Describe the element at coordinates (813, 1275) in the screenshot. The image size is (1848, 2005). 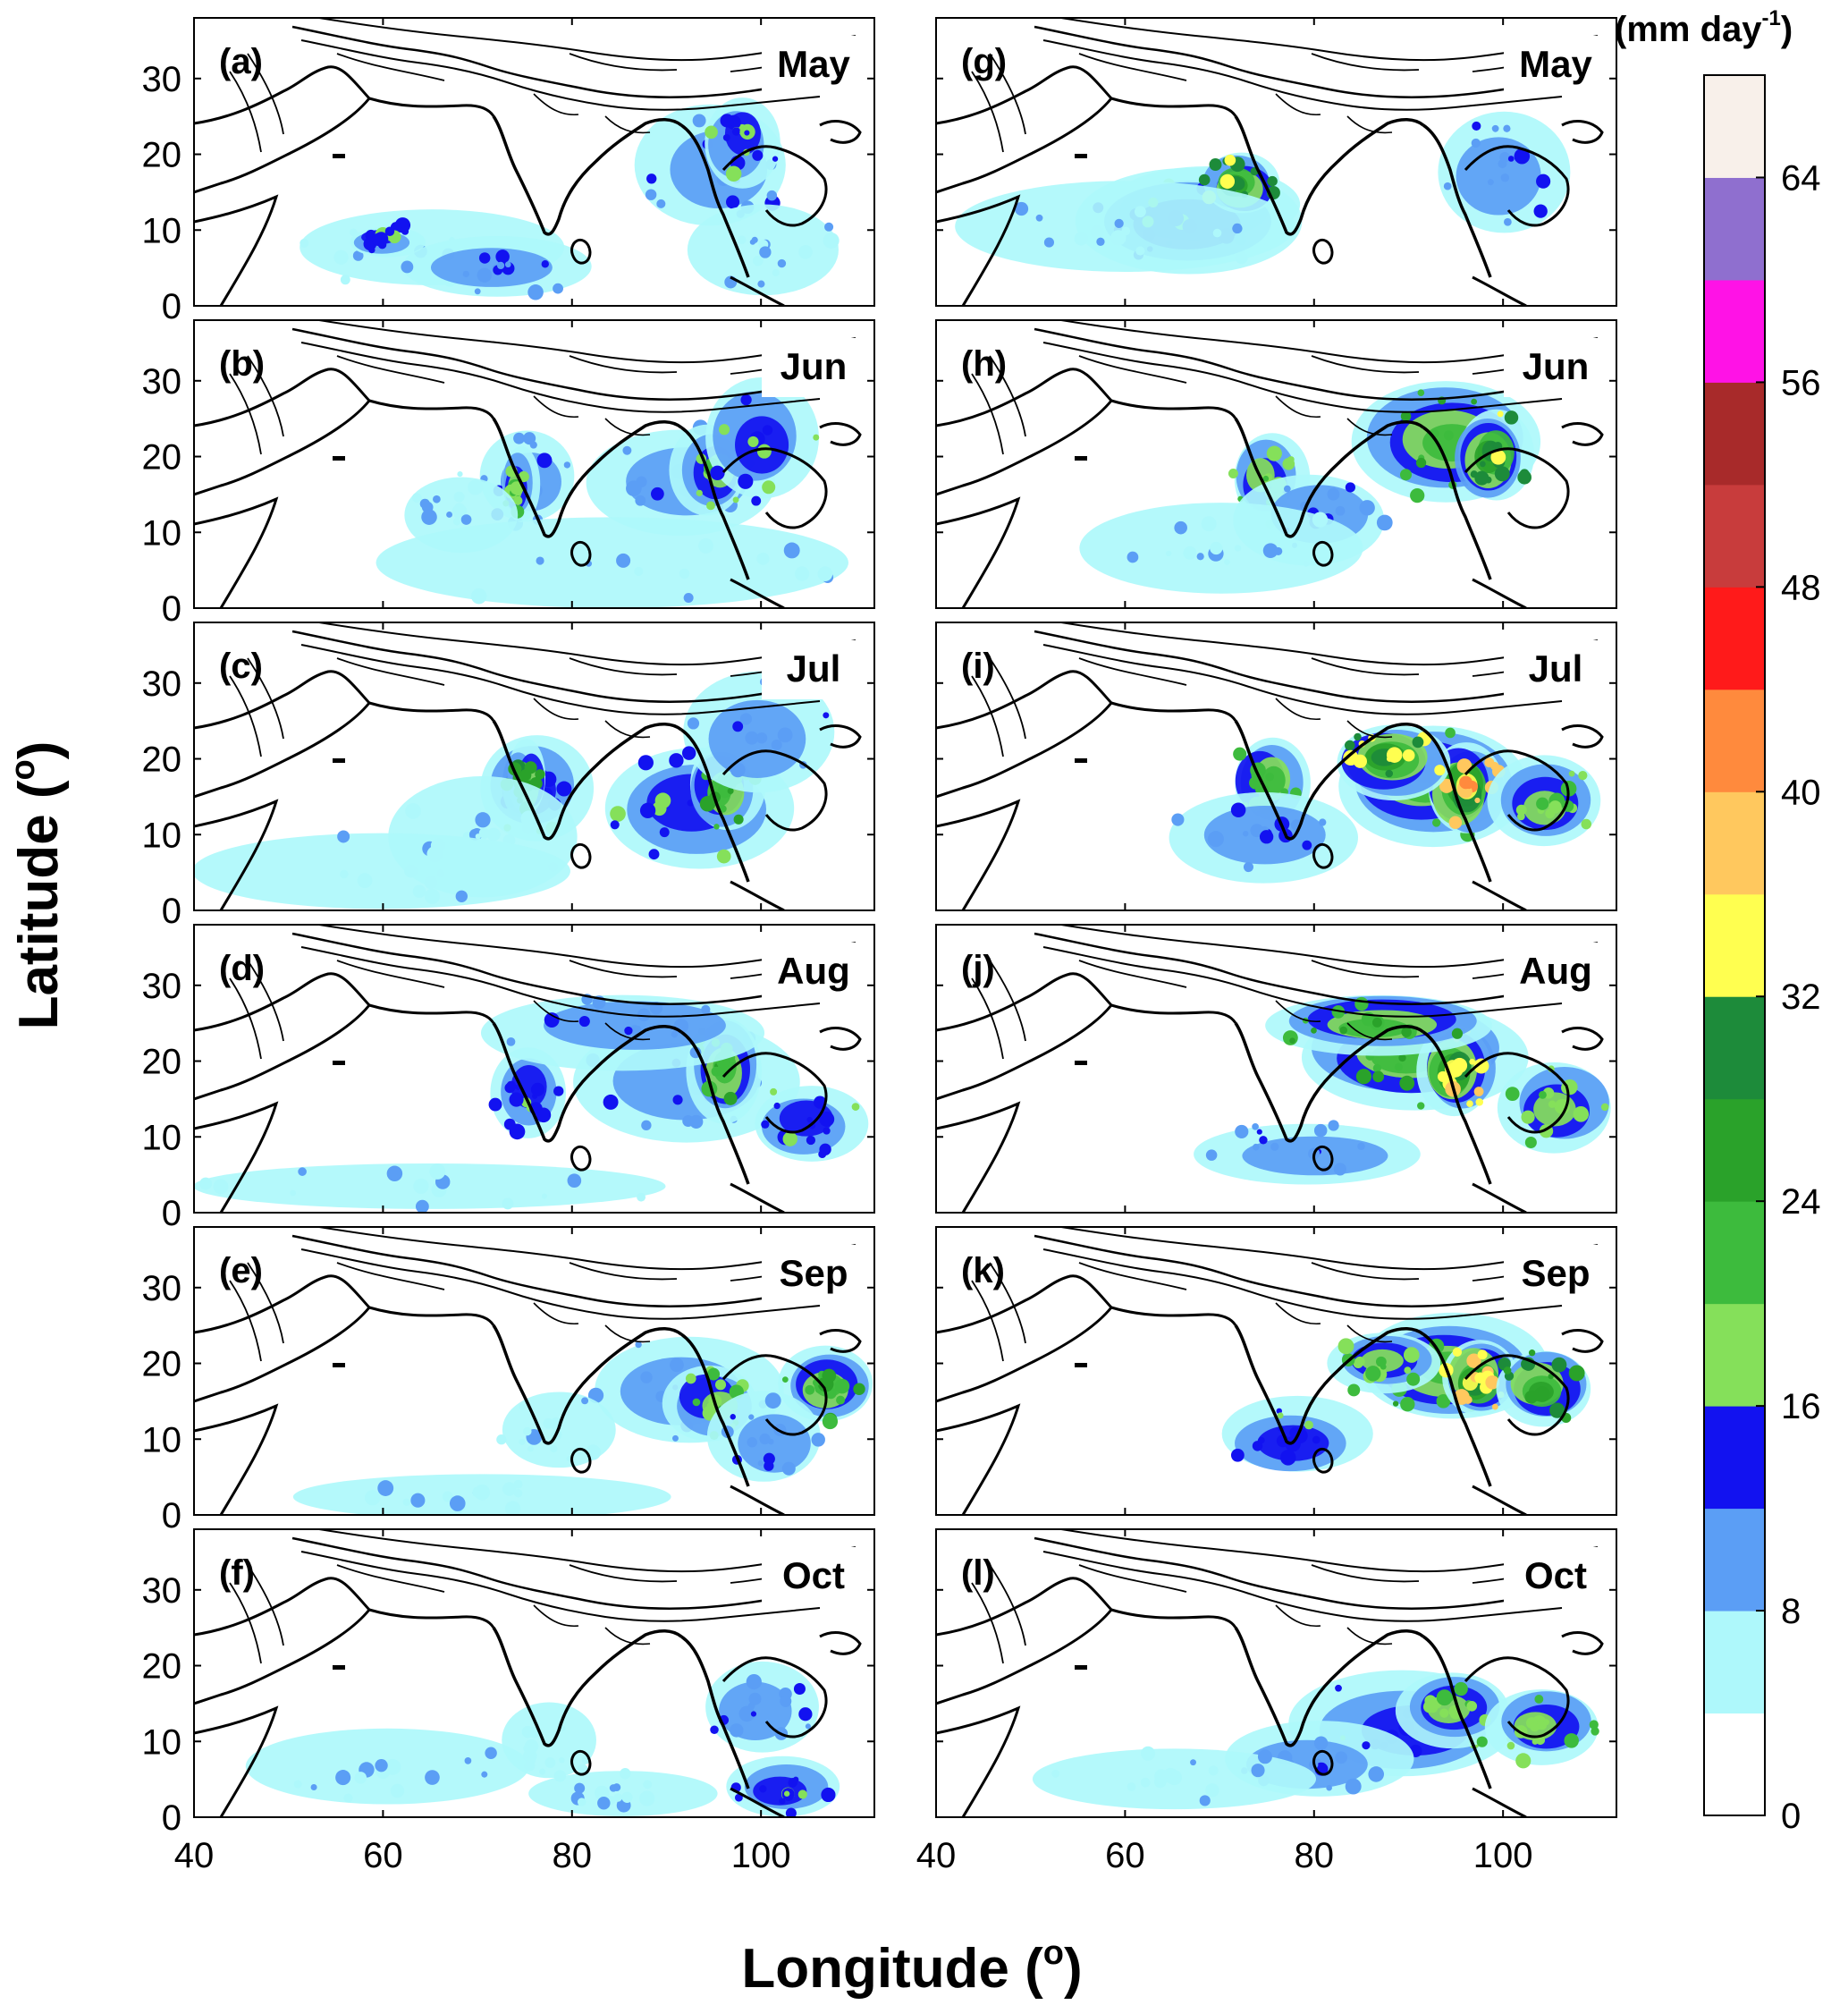
I see `month-label-box` at that location.